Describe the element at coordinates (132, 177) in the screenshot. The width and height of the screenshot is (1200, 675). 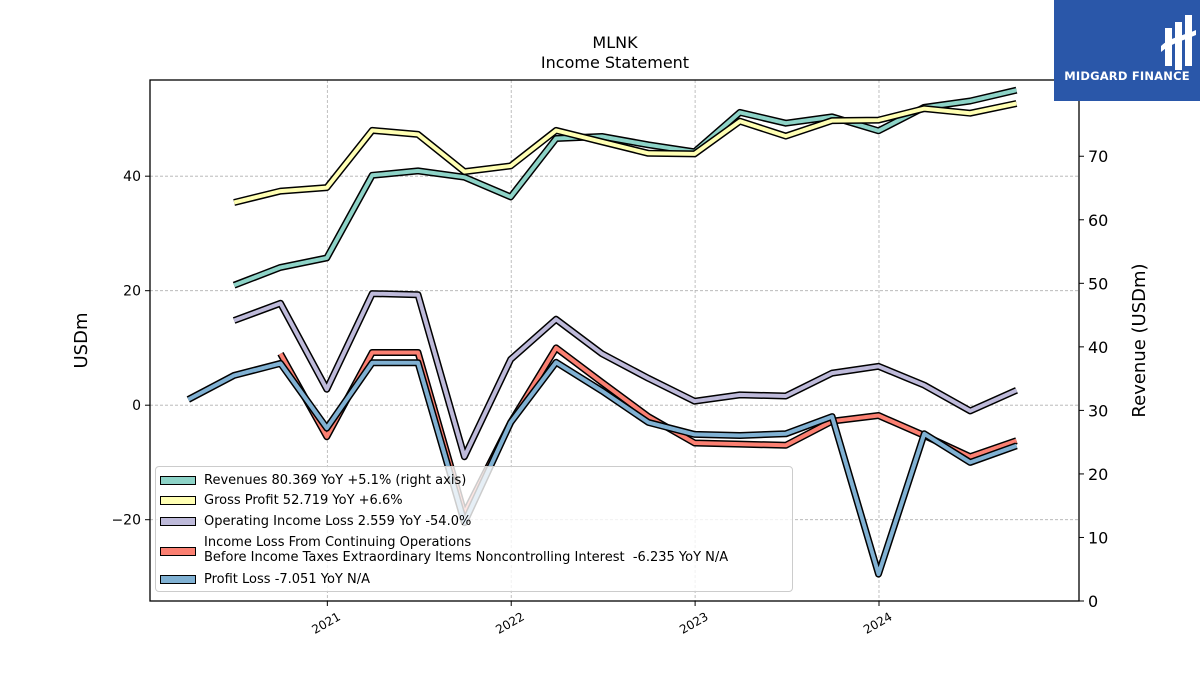
I see `y-tick-label: 40` at that location.